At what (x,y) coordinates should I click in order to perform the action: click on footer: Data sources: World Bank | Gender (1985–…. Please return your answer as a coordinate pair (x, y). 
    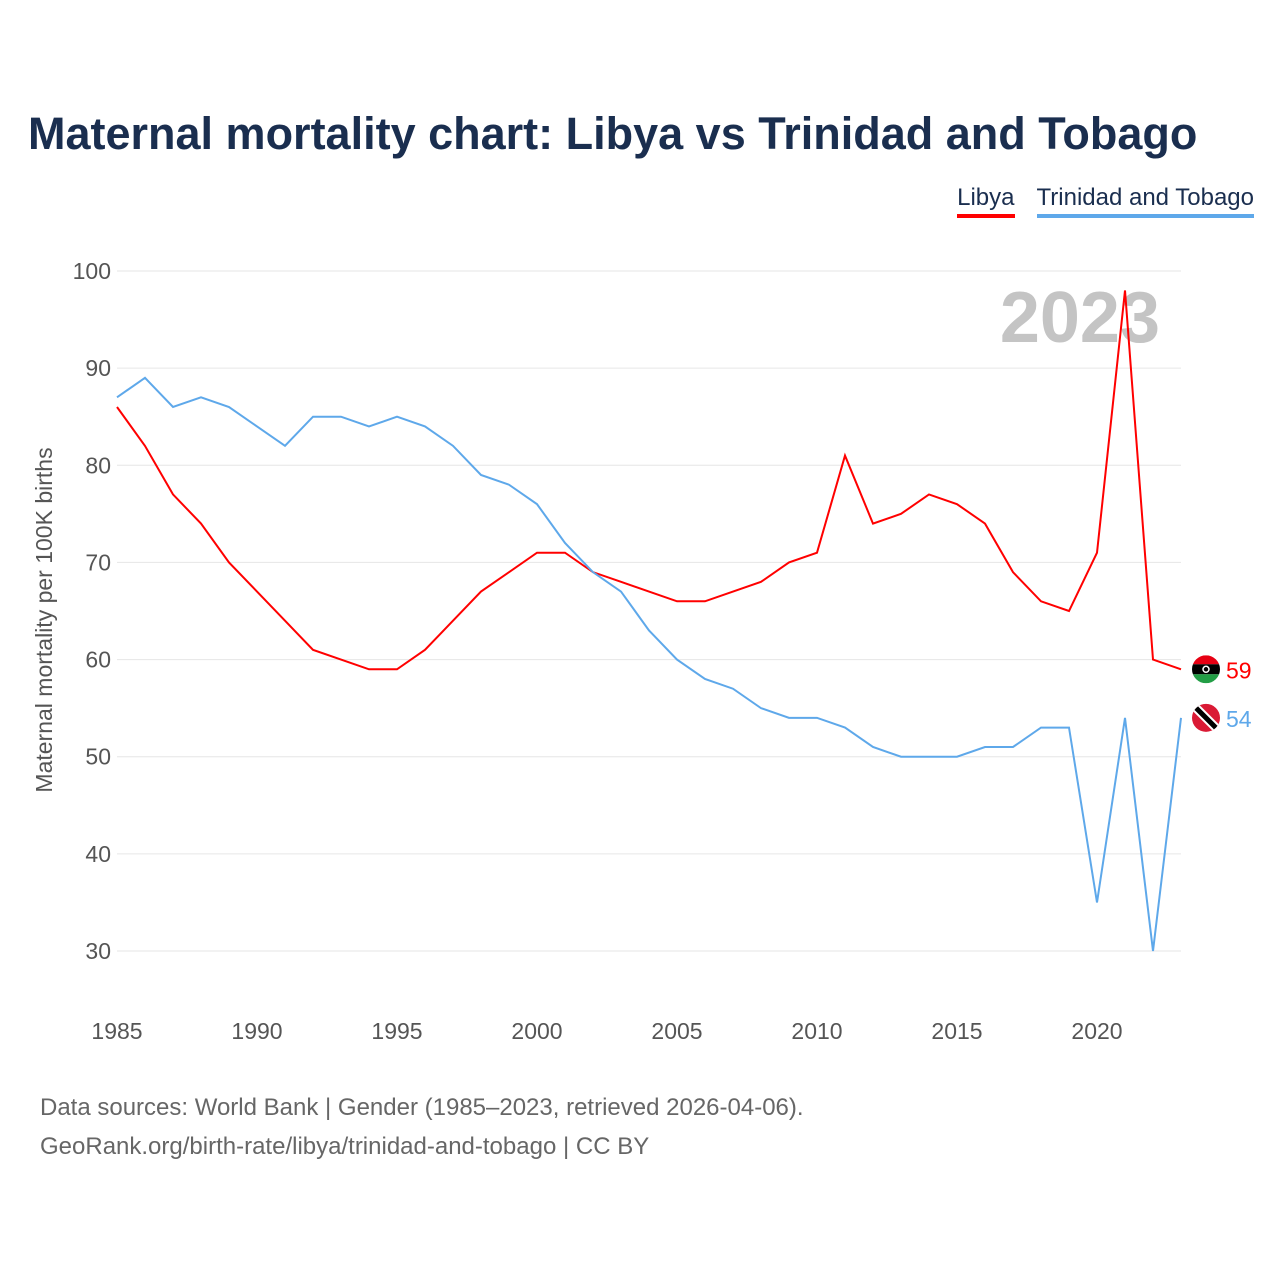
    Looking at the image, I should click on (422, 1127).